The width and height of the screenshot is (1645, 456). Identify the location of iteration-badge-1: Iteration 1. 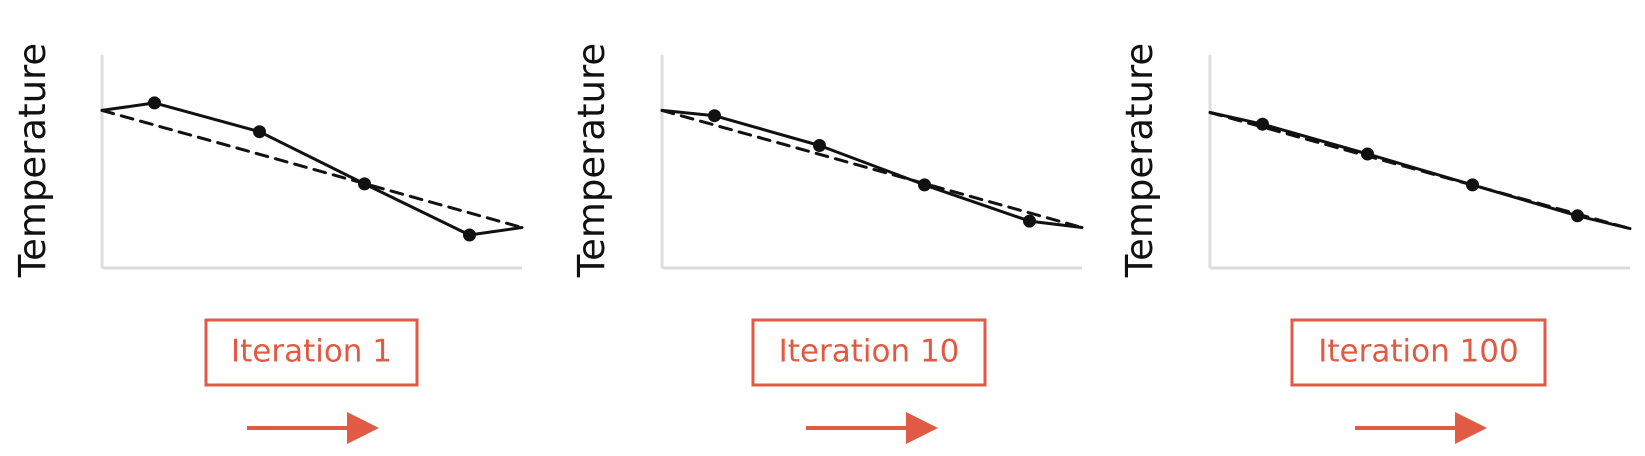
(311, 352).